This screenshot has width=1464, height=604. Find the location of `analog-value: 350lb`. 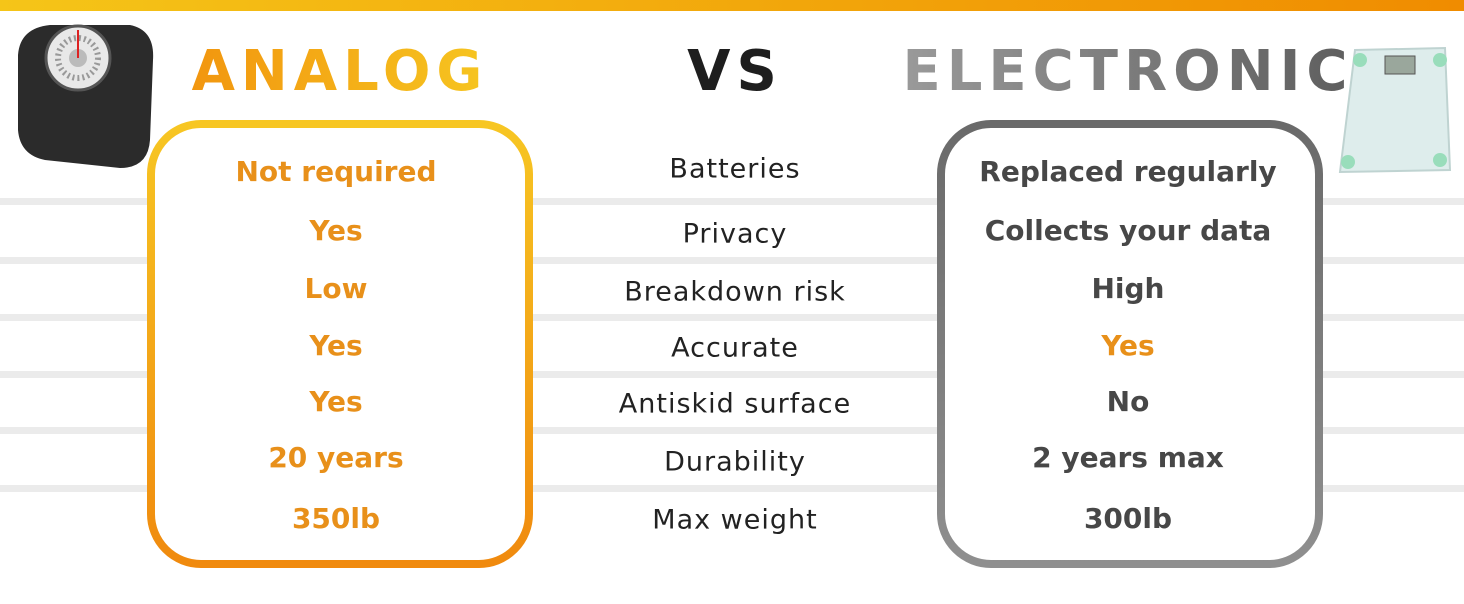

analog-value: 350lb is located at coordinates (336, 518).